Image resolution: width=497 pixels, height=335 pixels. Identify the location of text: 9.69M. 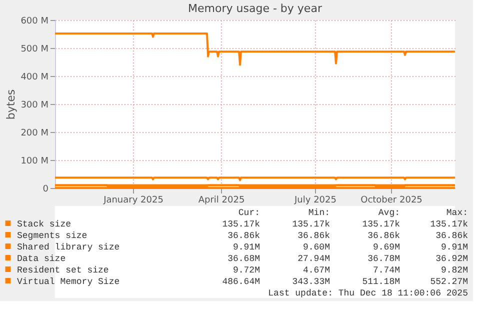
(386, 247).